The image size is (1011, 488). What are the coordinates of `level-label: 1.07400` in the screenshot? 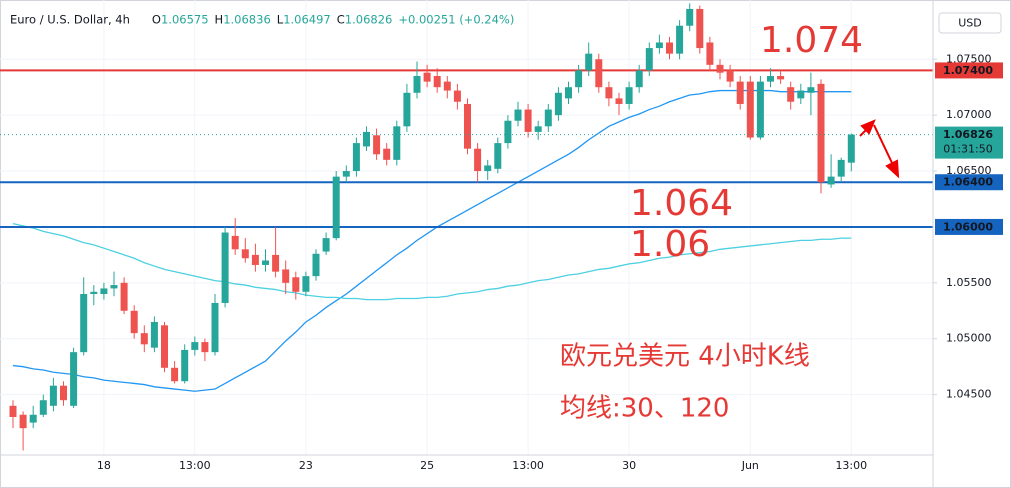 It's located at (968, 70).